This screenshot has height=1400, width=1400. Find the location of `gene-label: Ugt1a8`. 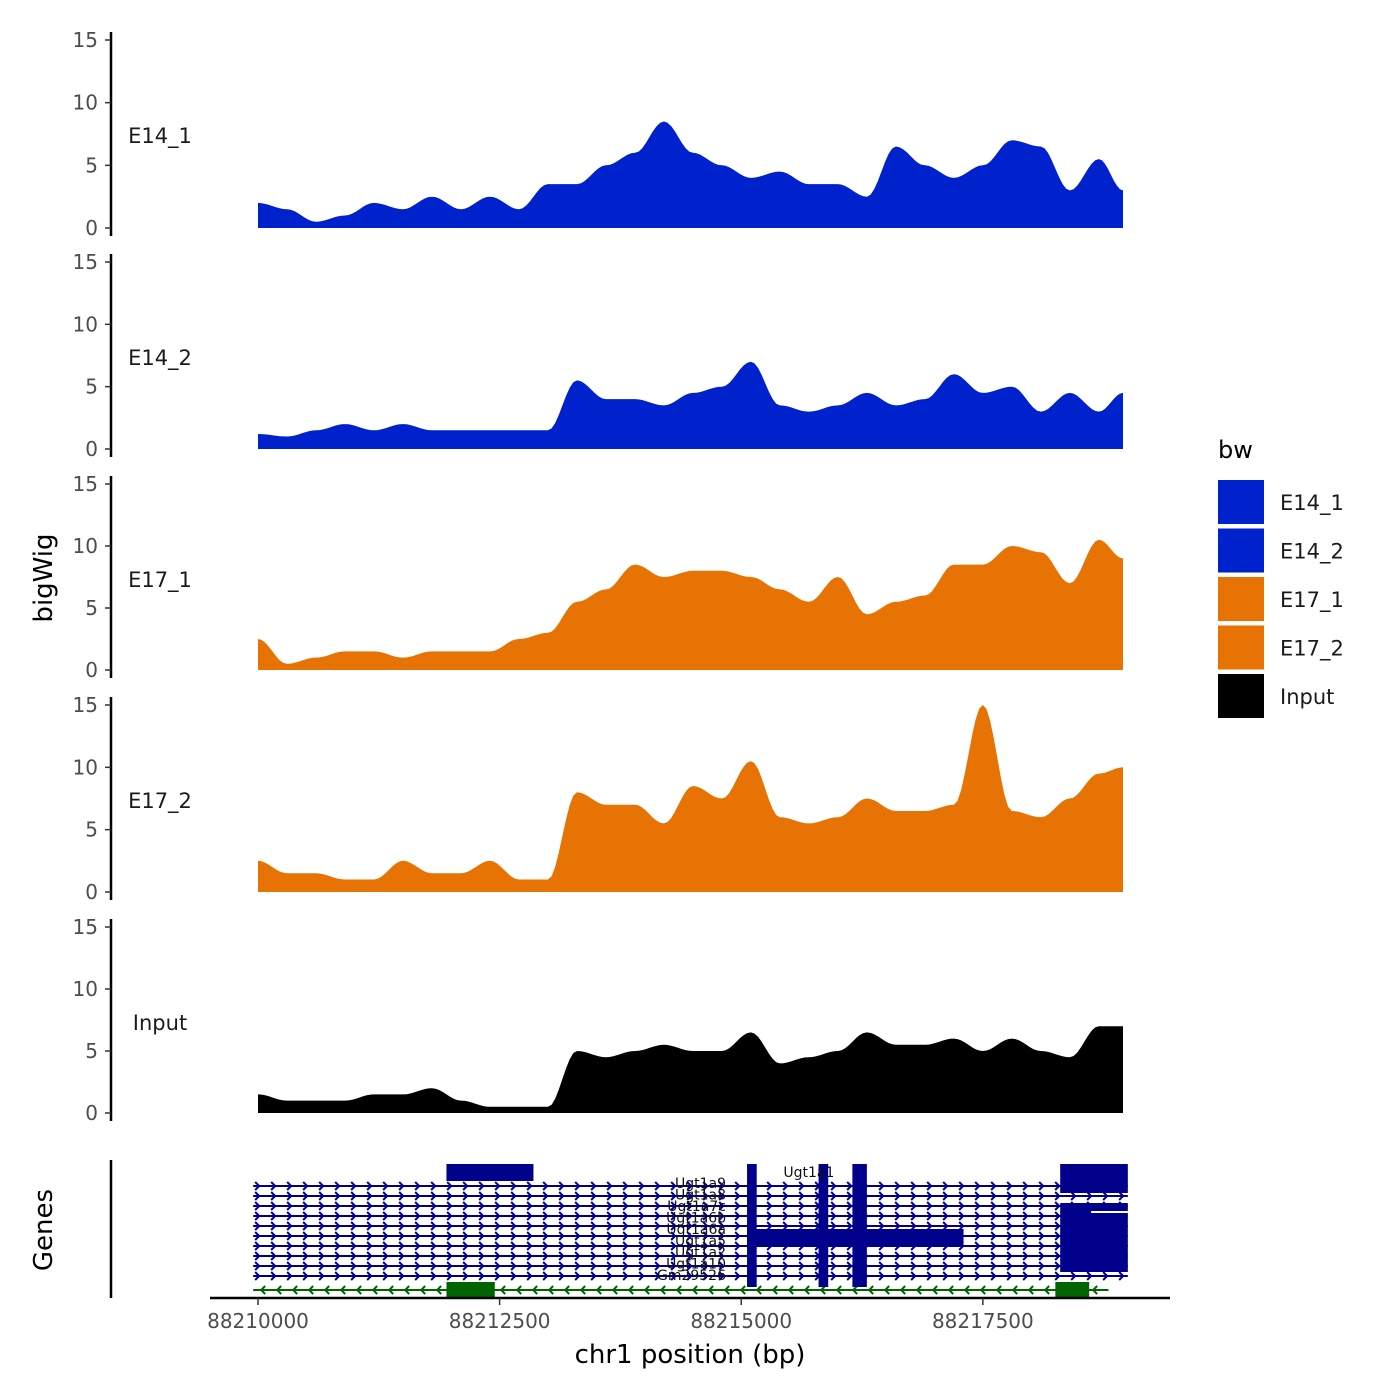

gene-label: Ugt1a8 is located at coordinates (700, 1196).